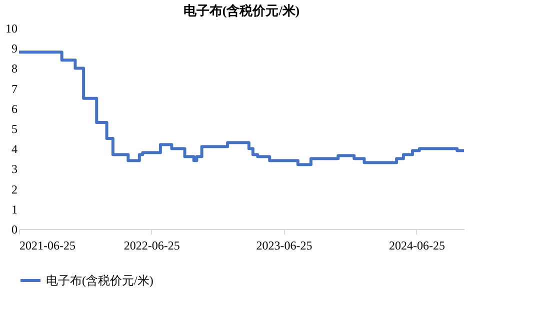 This screenshot has width=539, height=327. What do you see at coordinates (152, 245) in the screenshot?
I see `x-tick-label: 2022-06-25` at bounding box center [152, 245].